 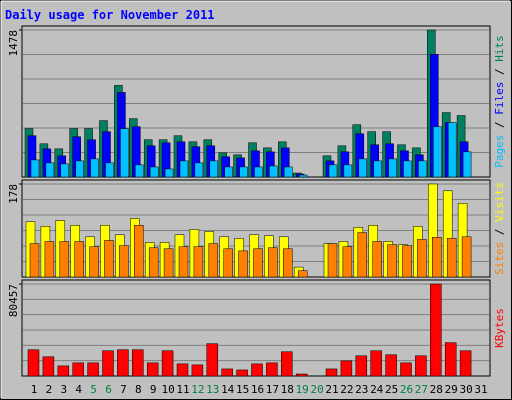 I want to click on x-tick-label: 27, so click(x=421, y=389).